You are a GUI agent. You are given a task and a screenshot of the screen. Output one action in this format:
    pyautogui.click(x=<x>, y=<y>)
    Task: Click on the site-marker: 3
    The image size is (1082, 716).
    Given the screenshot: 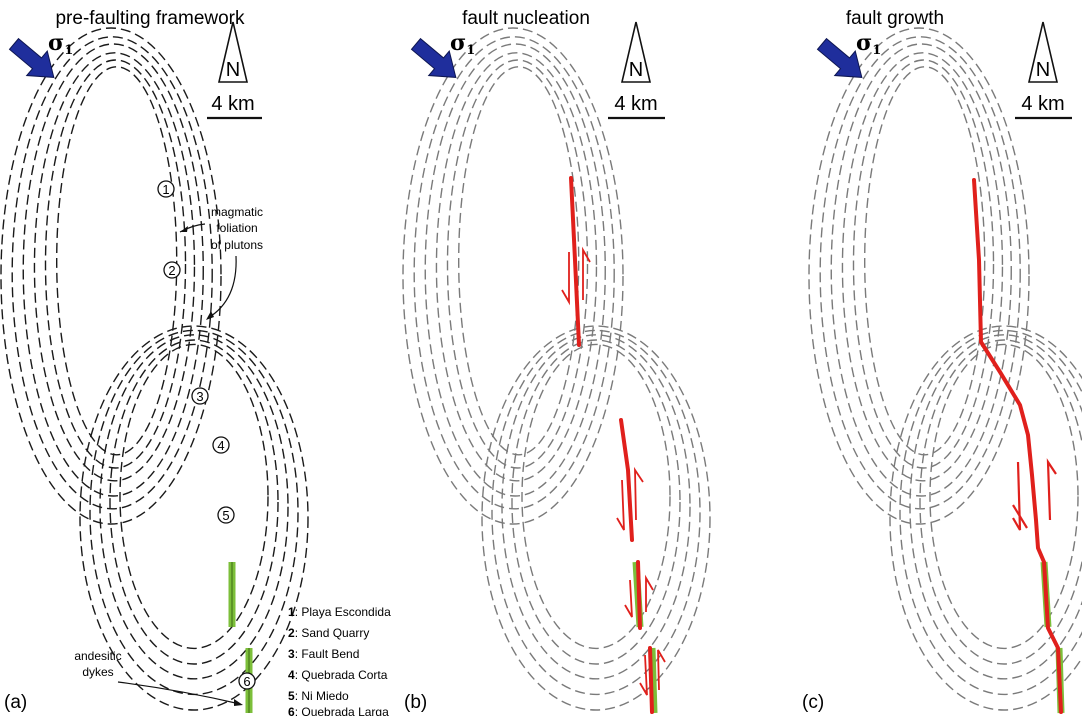 What is the action you would take?
    pyautogui.click(x=200, y=396)
    